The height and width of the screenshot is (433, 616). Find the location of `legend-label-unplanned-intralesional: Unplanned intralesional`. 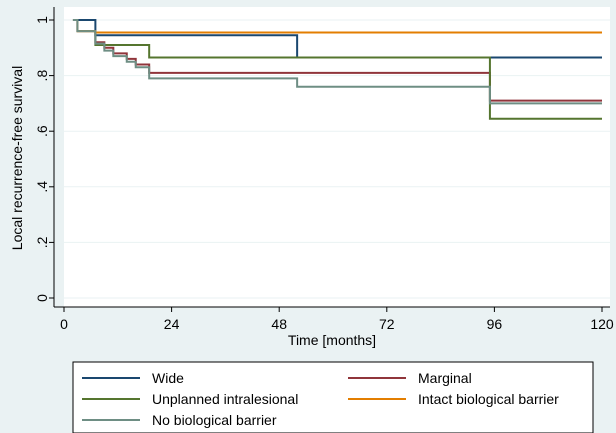

legend-label-unplanned-intralesional: Unplanned intralesional is located at coordinates (225, 399).